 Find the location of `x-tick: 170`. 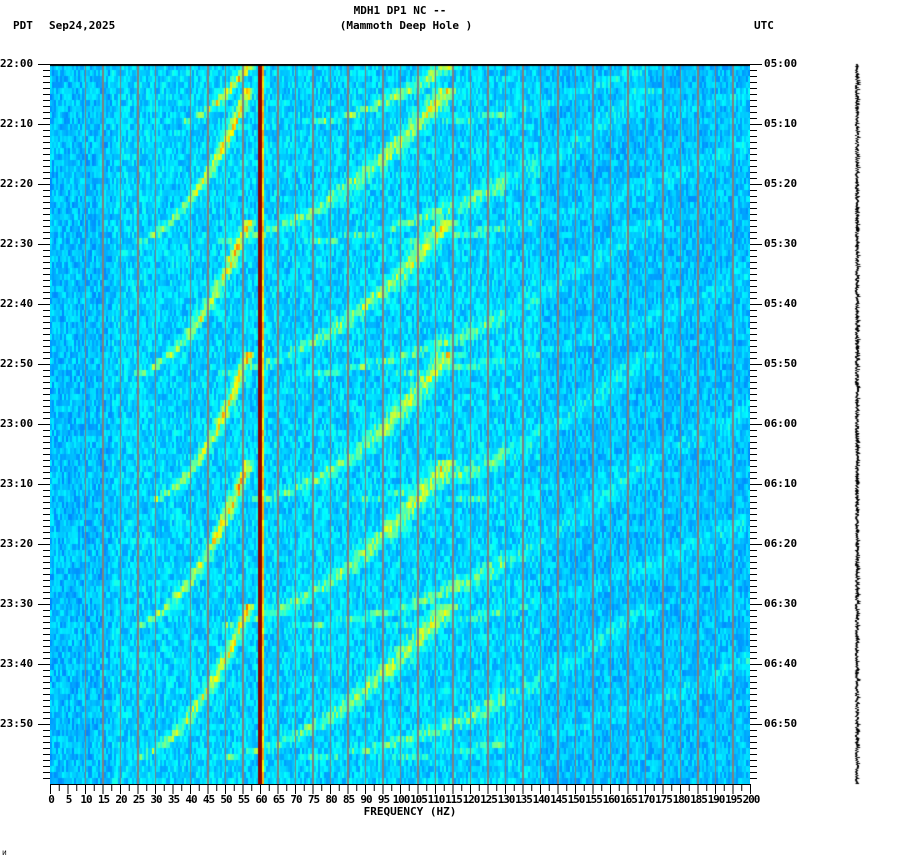

x-tick: 170 is located at coordinates (646, 799).